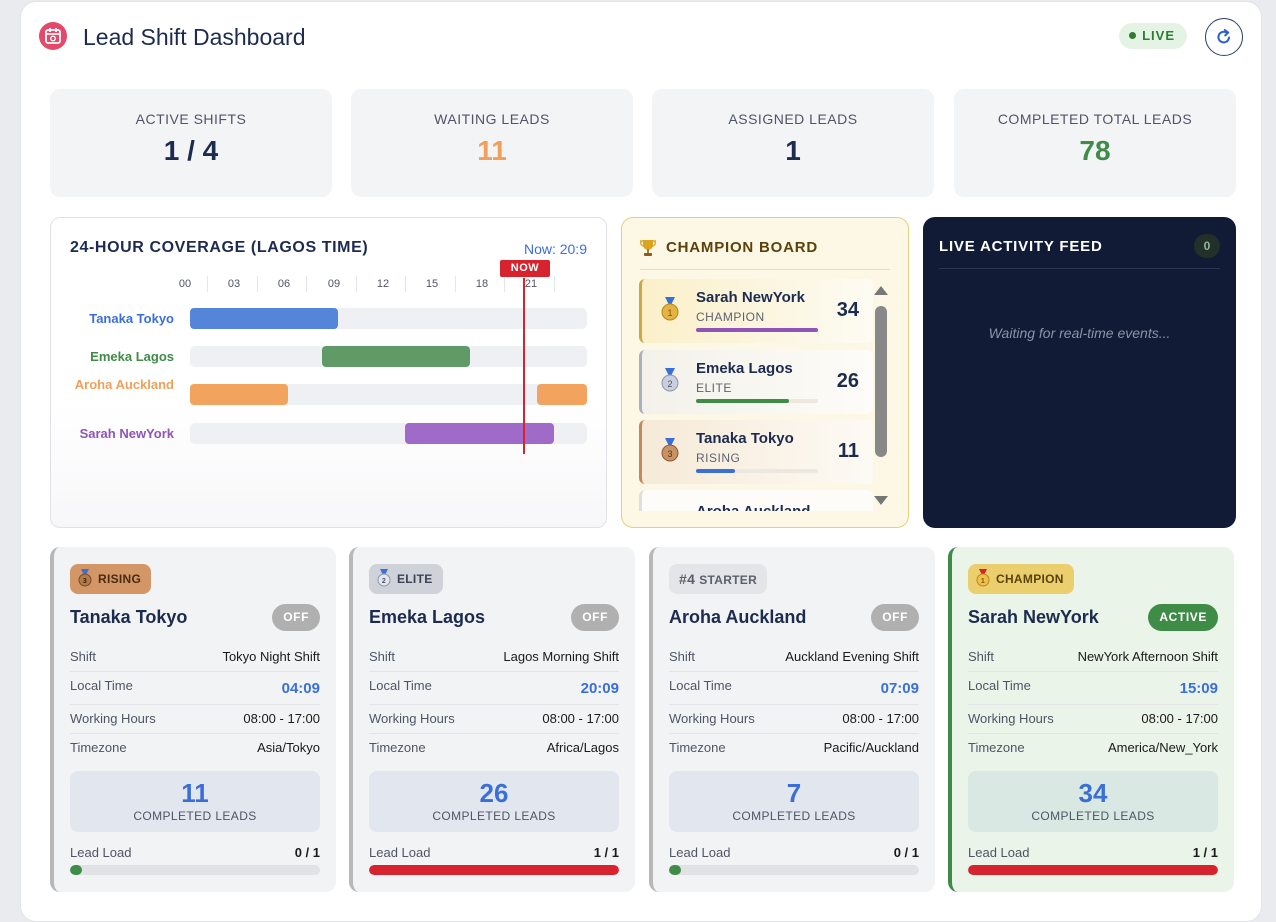 Image resolution: width=1276 pixels, height=922 pixels. Describe the element at coordinates (765, 254) in the screenshot. I see `champion-board-header: CHAMPION BOARD` at that location.